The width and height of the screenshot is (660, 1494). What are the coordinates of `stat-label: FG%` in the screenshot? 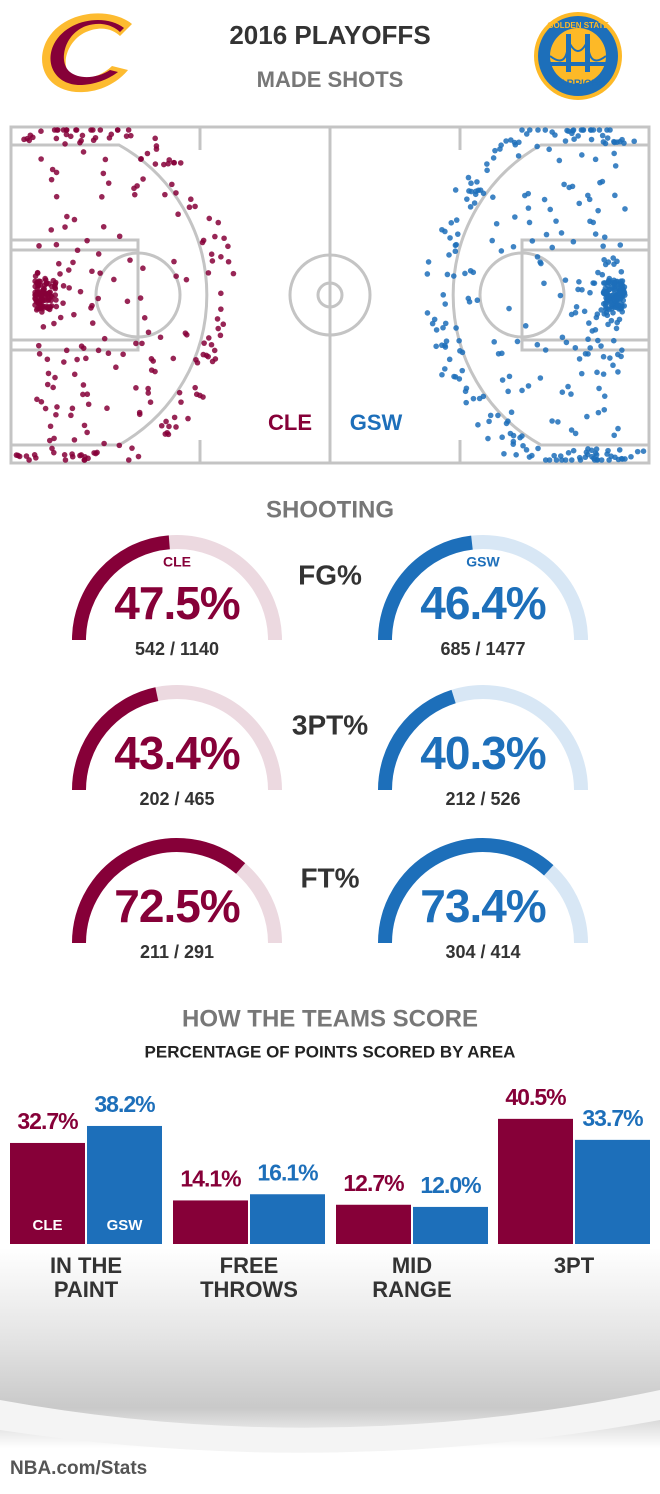 It's located at (330, 574).